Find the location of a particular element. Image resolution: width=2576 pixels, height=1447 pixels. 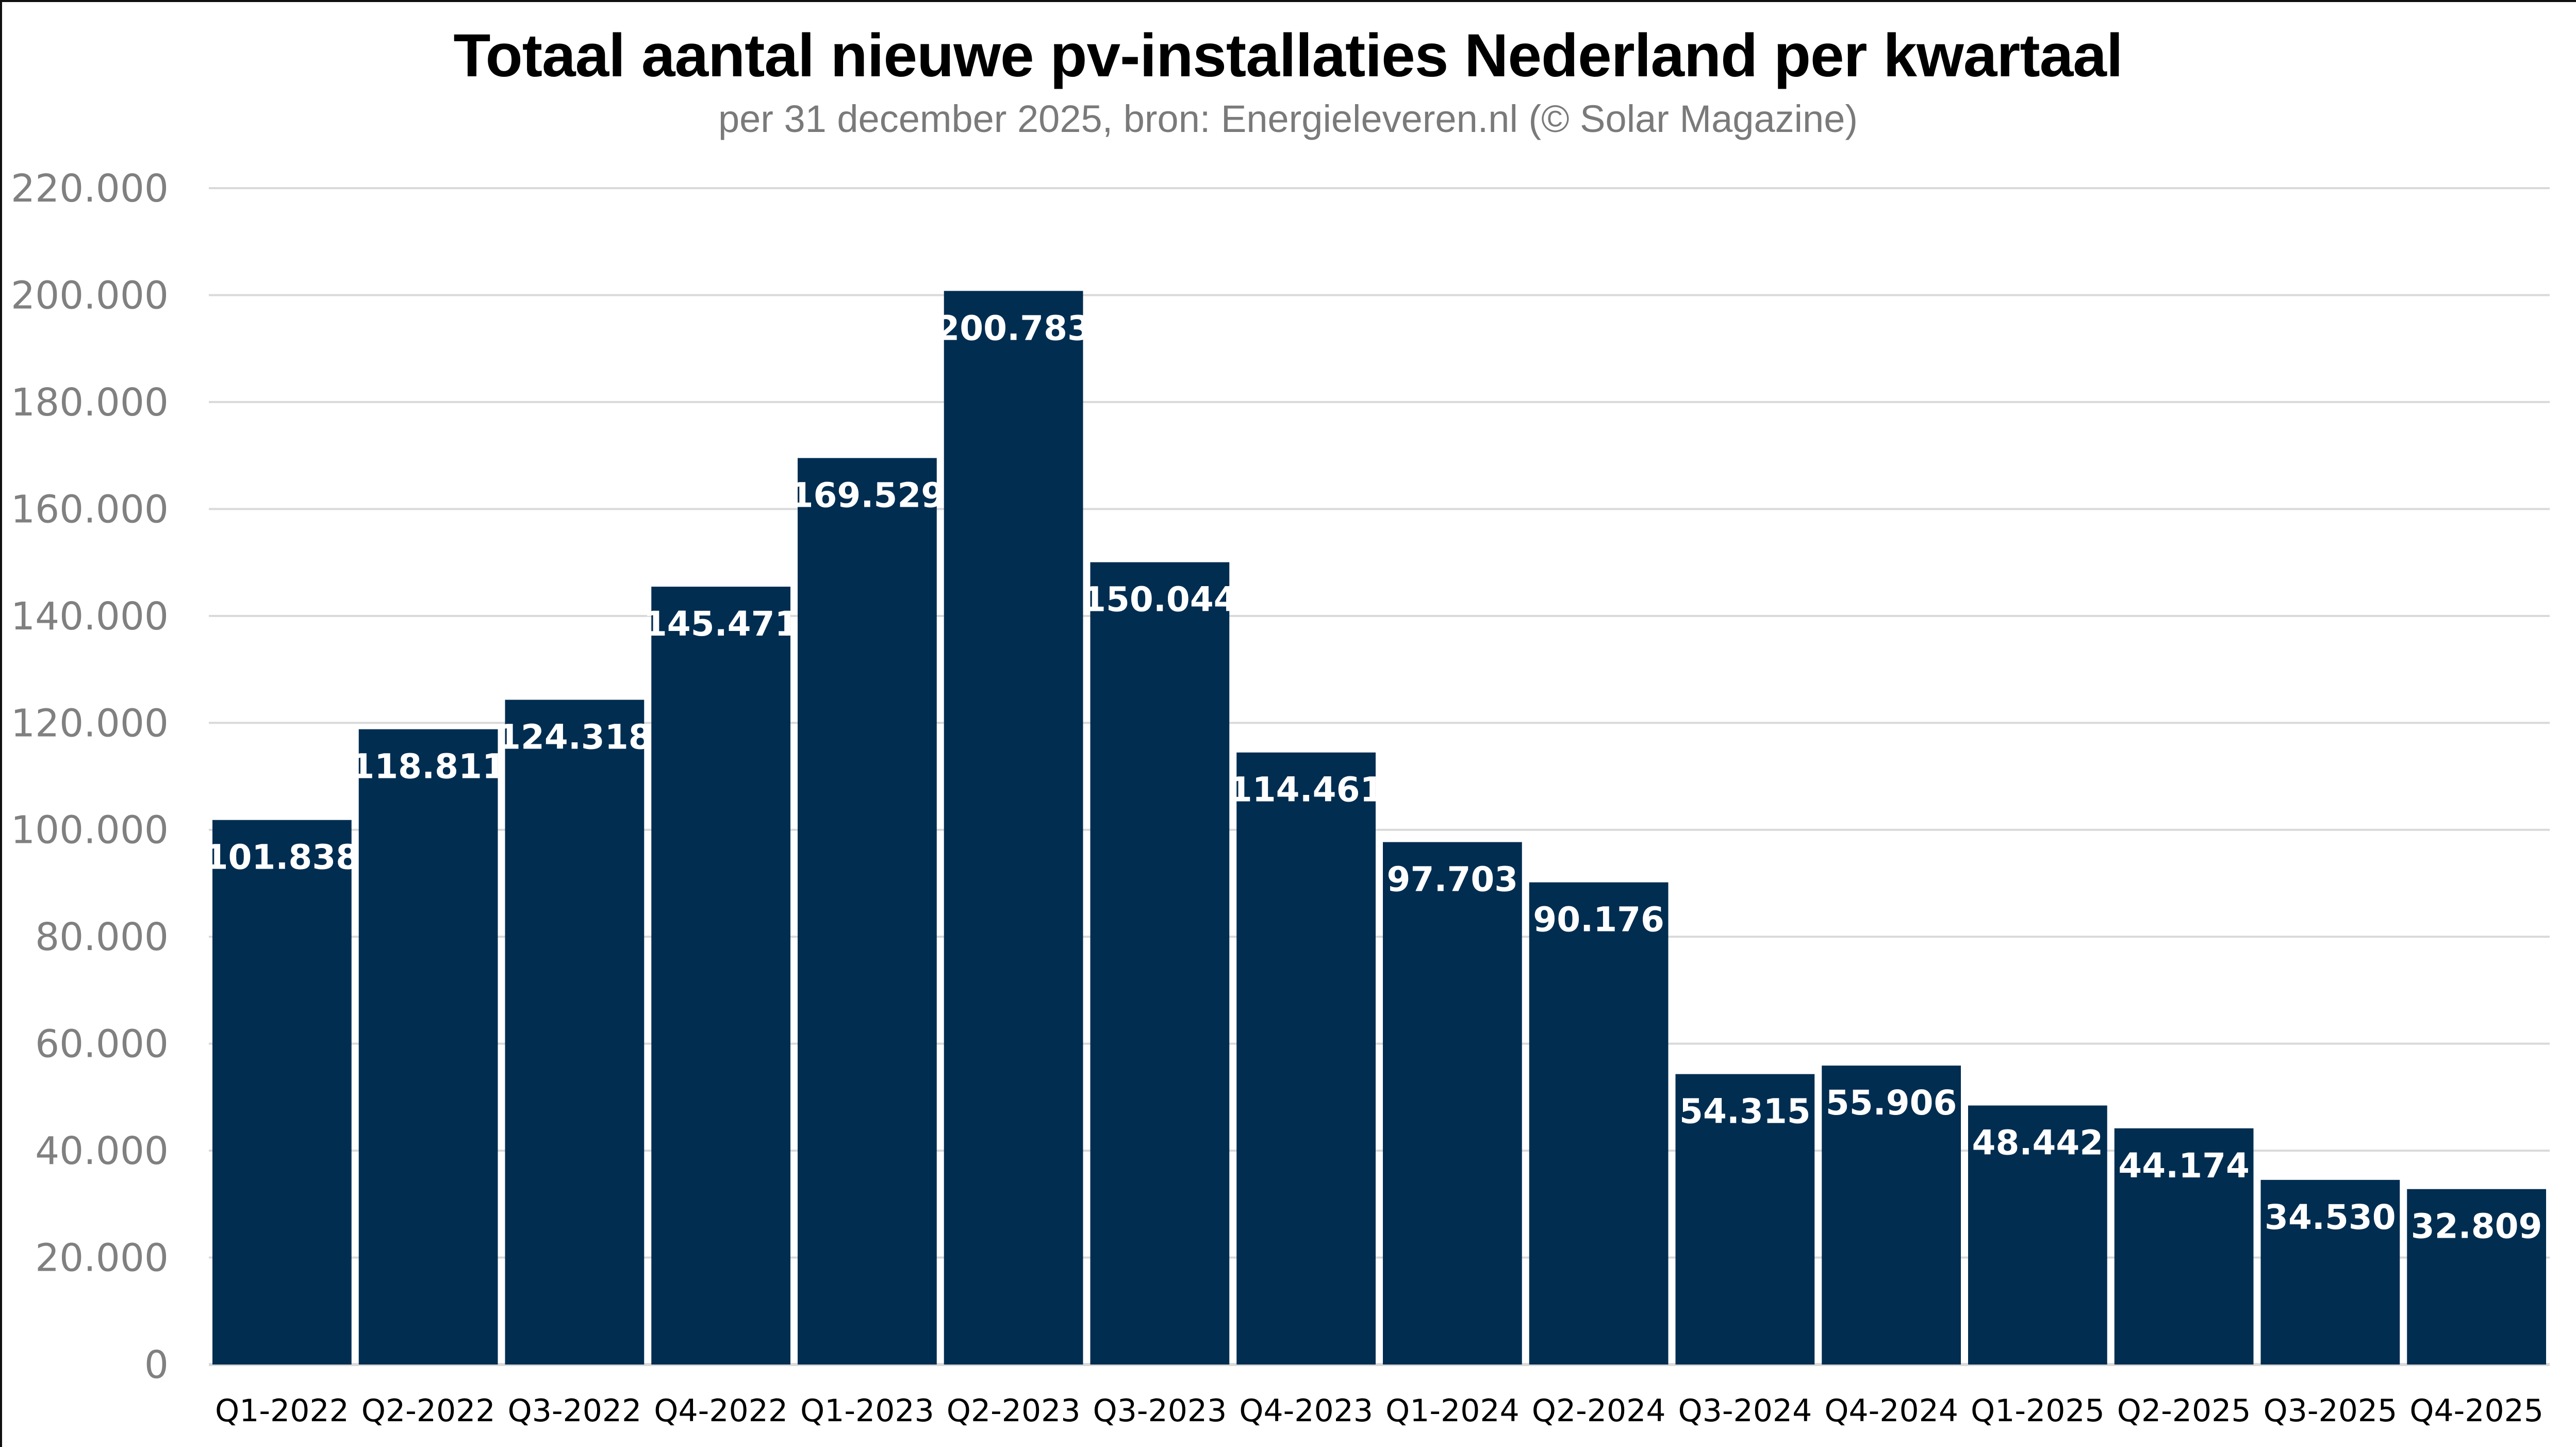

y-tick-label: 200.000 is located at coordinates (90, 295).